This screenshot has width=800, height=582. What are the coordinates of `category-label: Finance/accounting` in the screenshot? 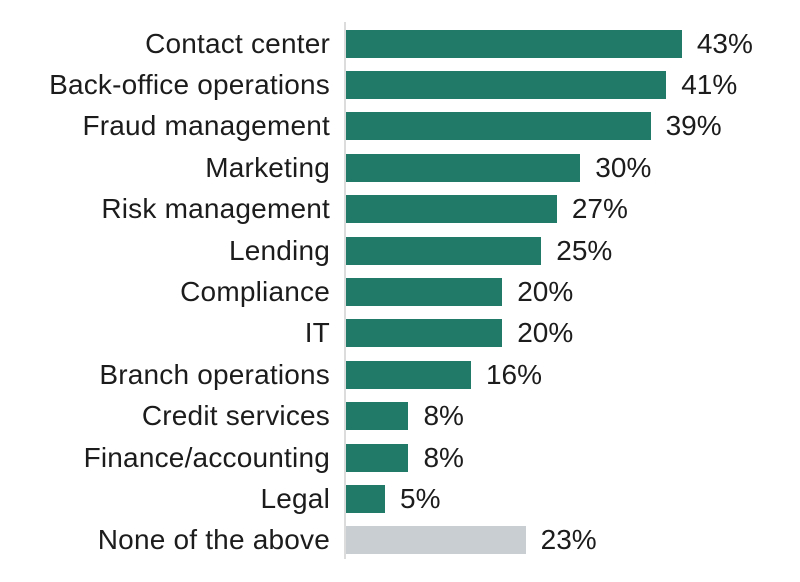 It's located at (206, 457).